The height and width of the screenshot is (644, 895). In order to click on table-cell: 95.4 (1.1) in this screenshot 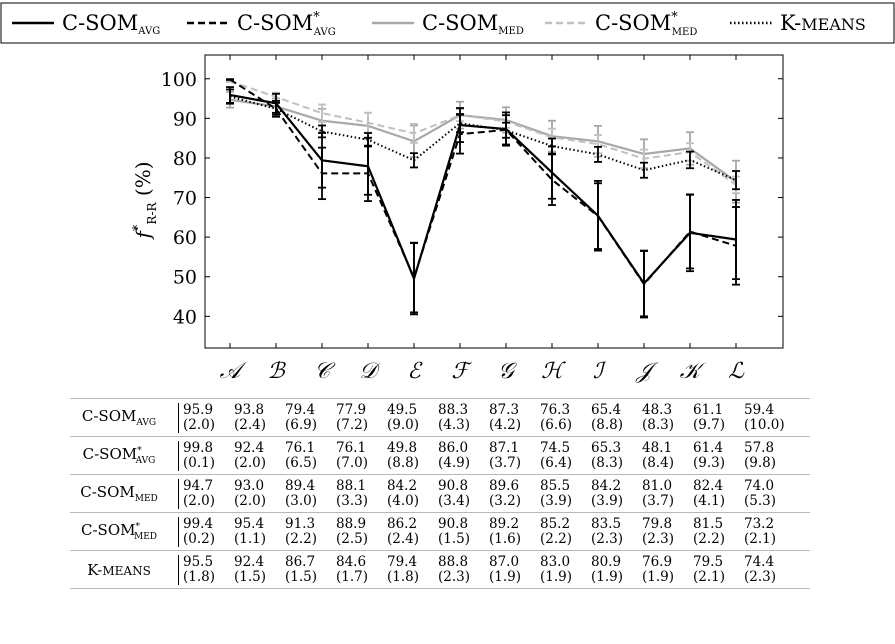, I will do `click(259, 531)`.